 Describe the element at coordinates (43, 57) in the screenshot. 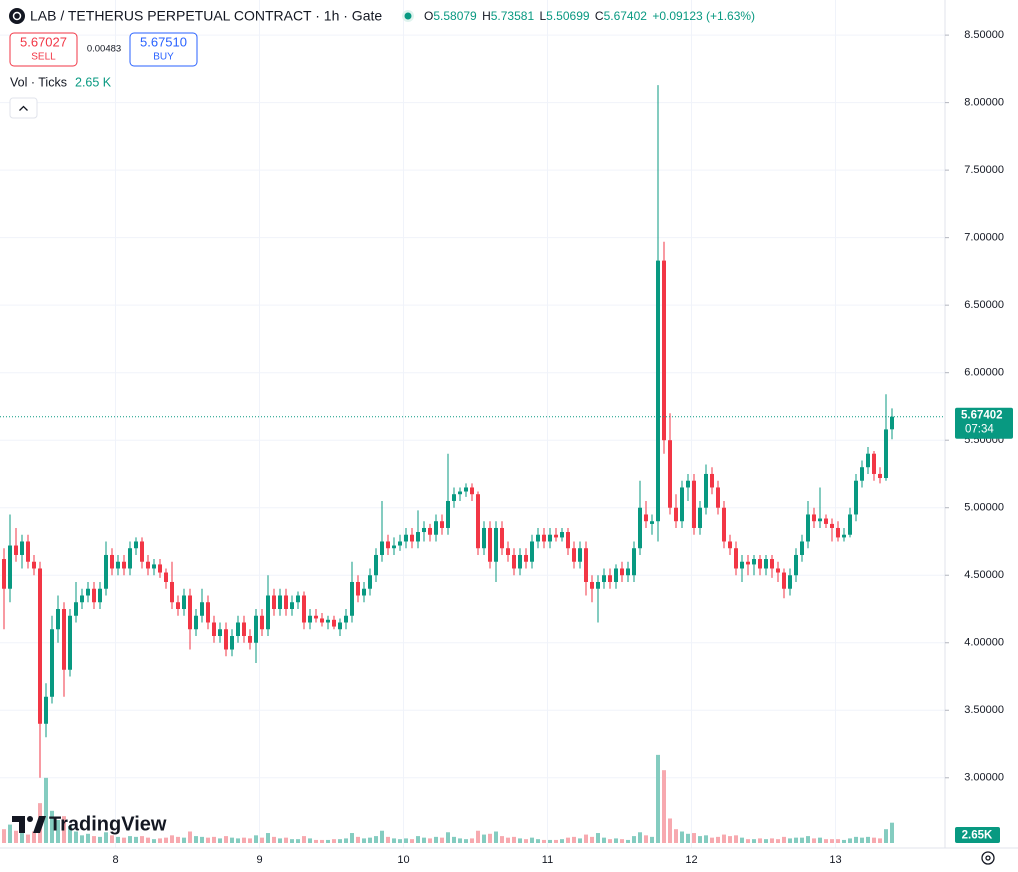

I see `sell-label: SELL` at that location.